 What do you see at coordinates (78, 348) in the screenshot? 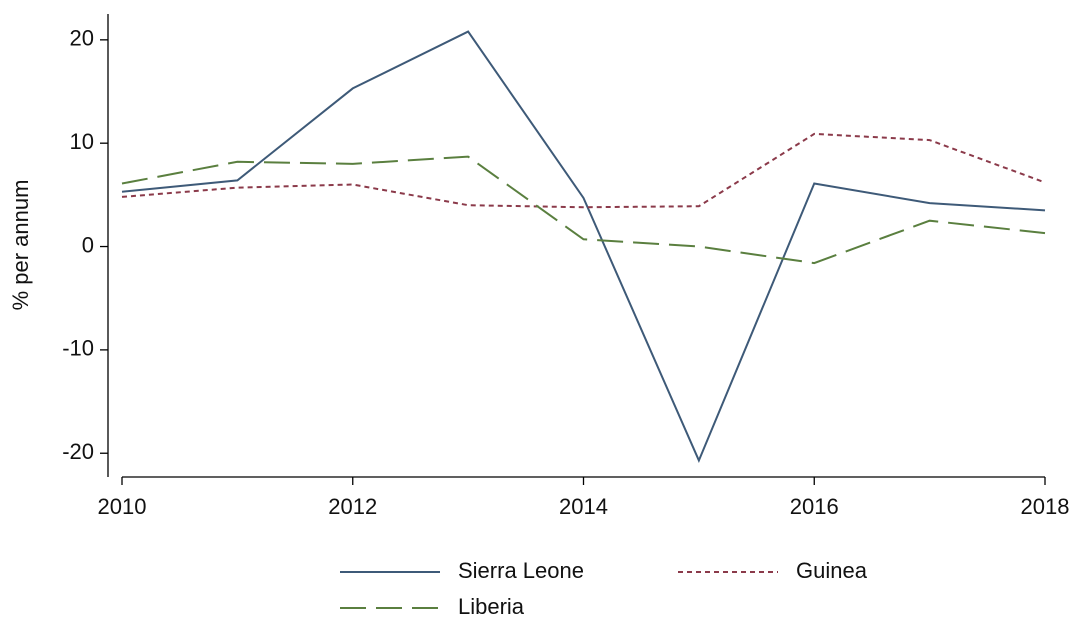
I see `y-tick-label: -10` at bounding box center [78, 348].